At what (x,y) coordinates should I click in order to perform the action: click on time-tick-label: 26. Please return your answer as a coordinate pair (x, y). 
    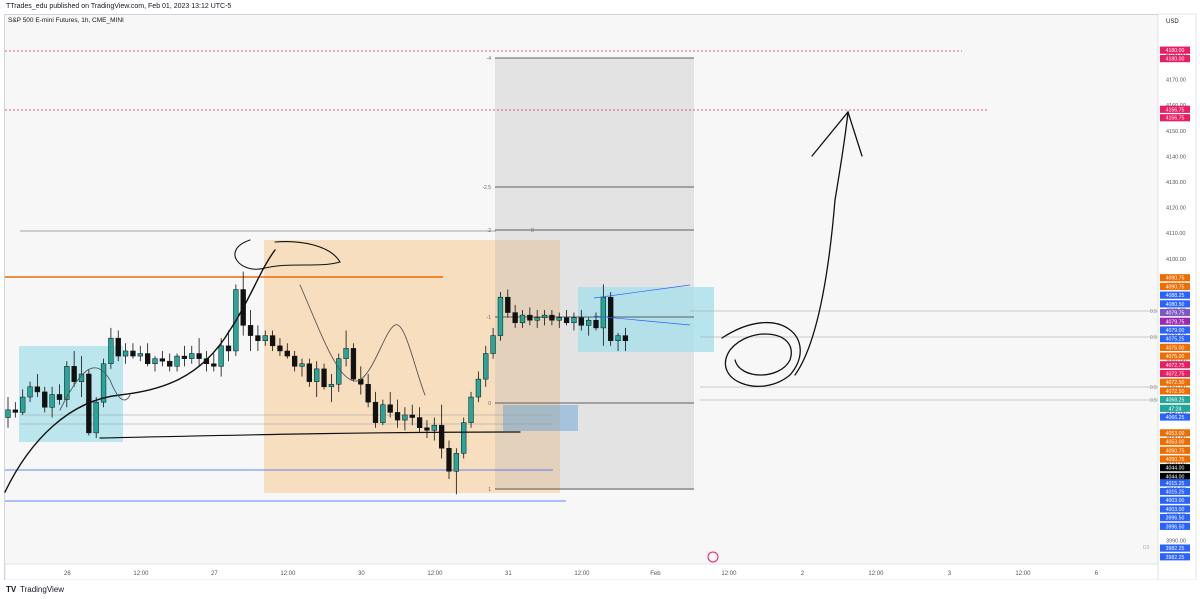
    Looking at the image, I should click on (67, 574).